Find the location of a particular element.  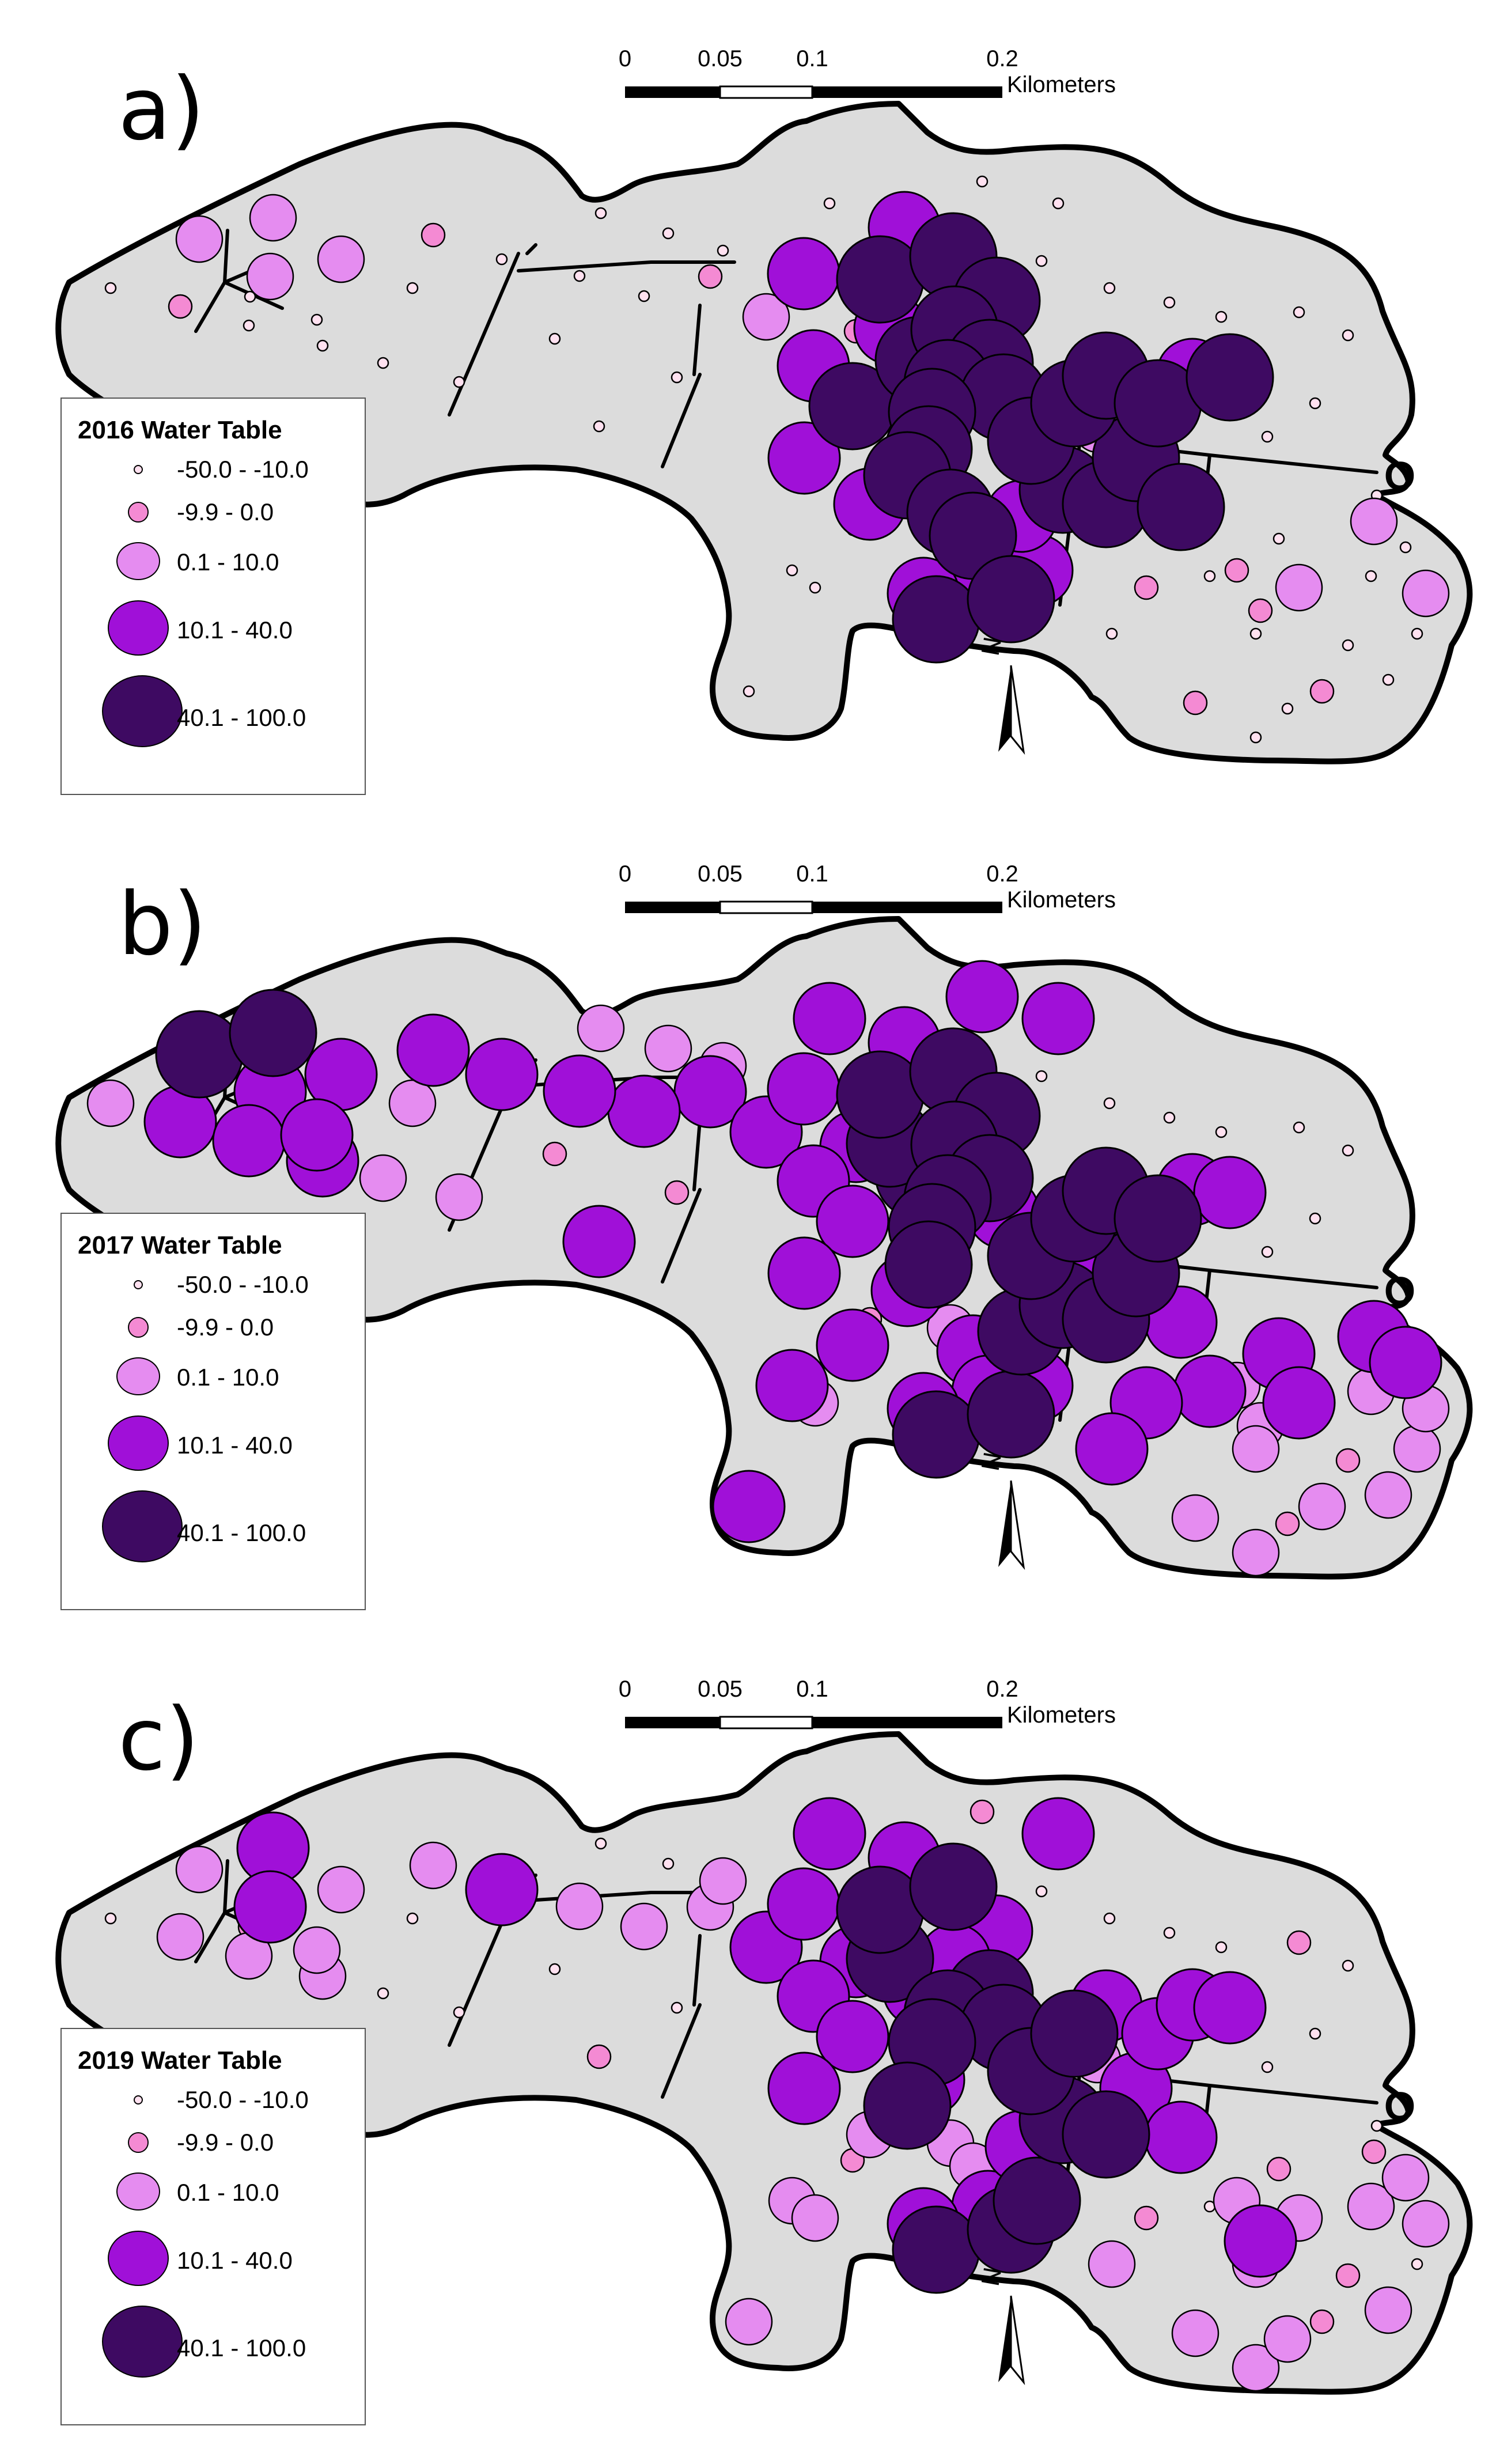

scale-bar: 0 0.05 0.1 0.2 Kilometers is located at coordinates (880, 1708).